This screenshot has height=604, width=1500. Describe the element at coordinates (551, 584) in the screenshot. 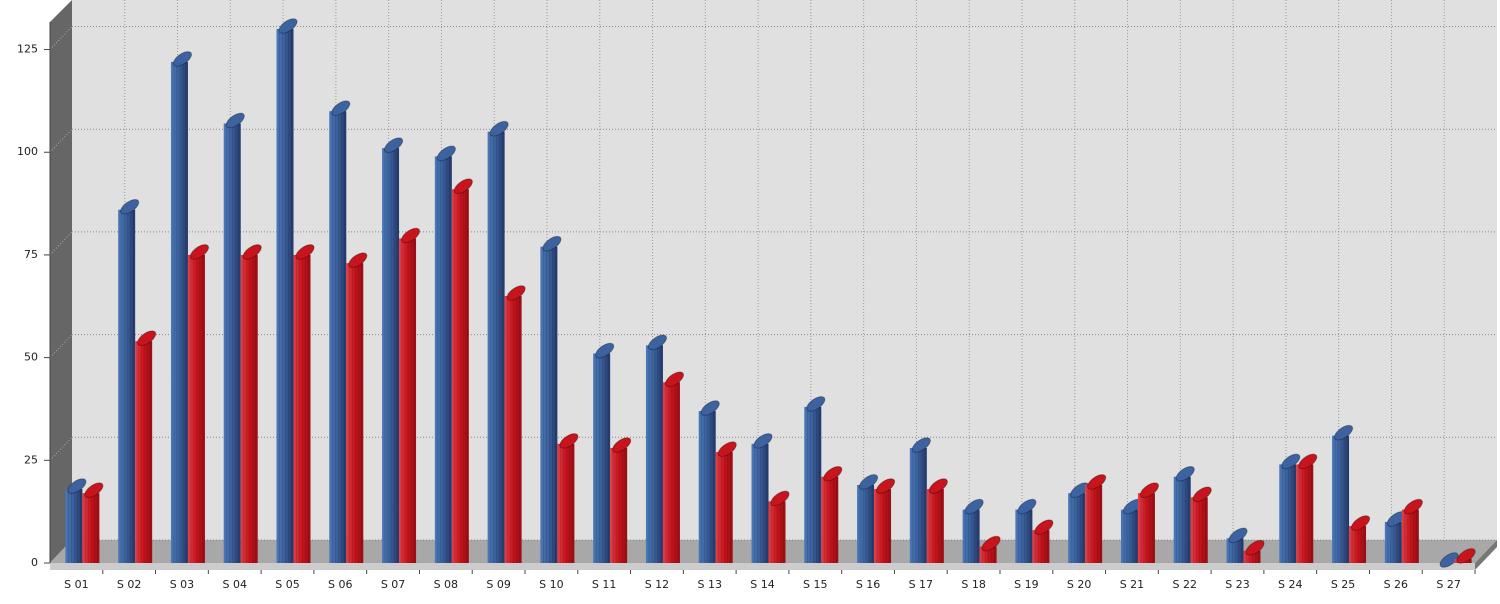

I see `x-tick-label: S 10` at that location.